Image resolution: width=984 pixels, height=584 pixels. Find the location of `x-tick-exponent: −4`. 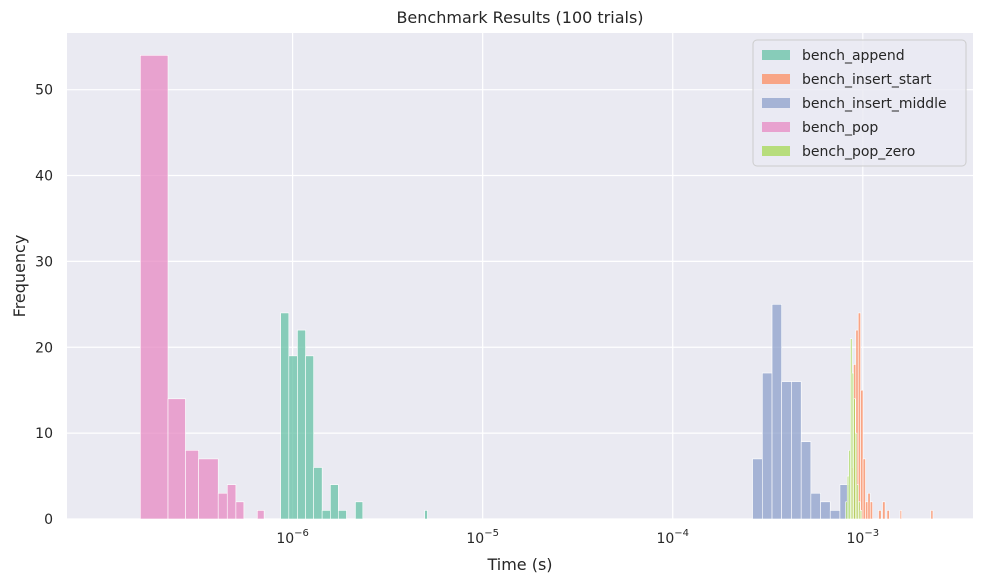

x-tick-exponent: −4 is located at coordinates (681, 533).